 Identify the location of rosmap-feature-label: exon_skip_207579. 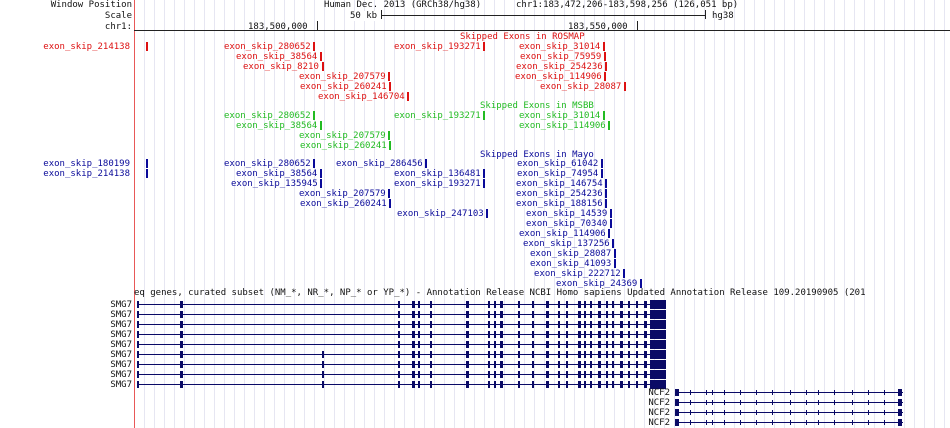
(342, 77).